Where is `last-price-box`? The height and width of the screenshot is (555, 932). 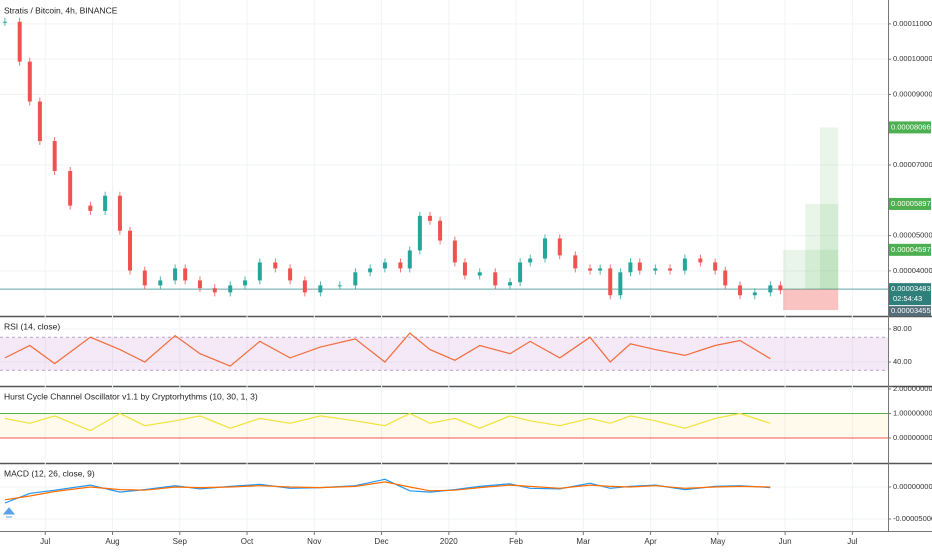
last-price-box is located at coordinates (910, 294).